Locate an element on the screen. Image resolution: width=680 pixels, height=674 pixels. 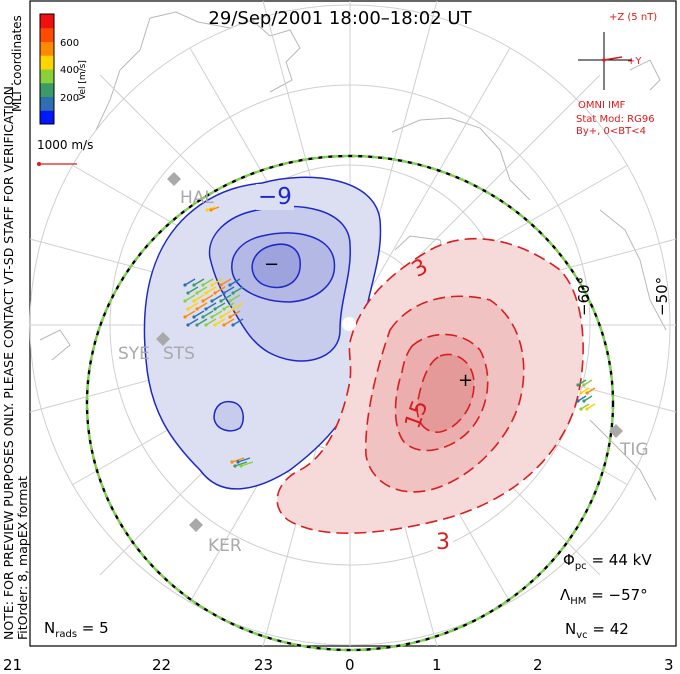
imf-model: Stat Mod: RG96 is located at coordinates (615, 119).